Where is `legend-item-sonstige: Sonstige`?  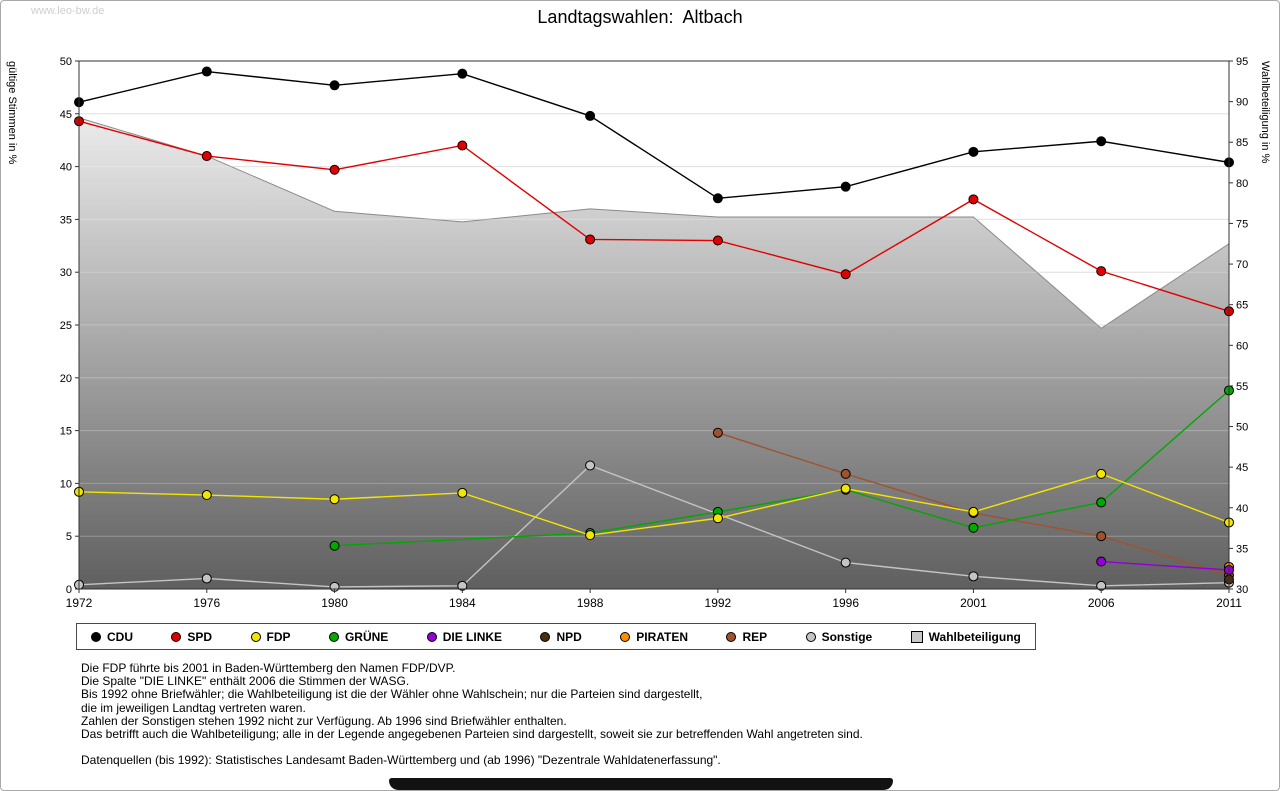
legend-item-sonstige: Sonstige is located at coordinates (839, 636).